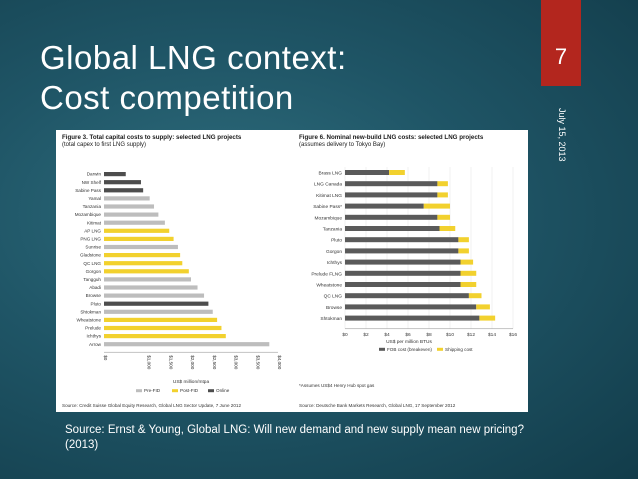  I want to click on chart2-tick-label: $2, so click(366, 335).